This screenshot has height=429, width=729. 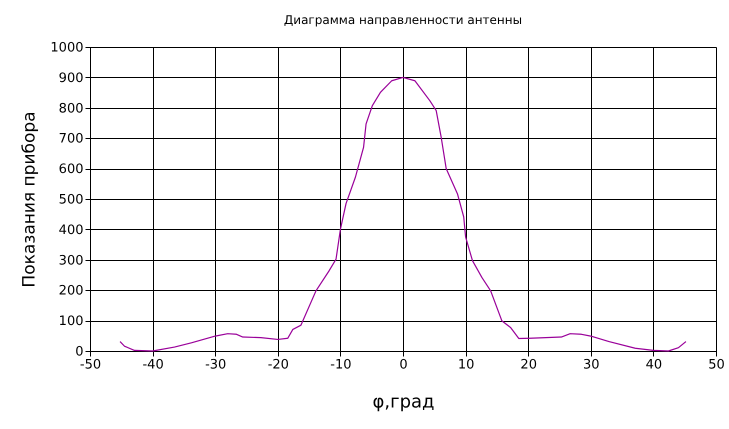 What do you see at coordinates (591, 365) in the screenshot?
I see `x-tick-label: 30` at bounding box center [591, 365].